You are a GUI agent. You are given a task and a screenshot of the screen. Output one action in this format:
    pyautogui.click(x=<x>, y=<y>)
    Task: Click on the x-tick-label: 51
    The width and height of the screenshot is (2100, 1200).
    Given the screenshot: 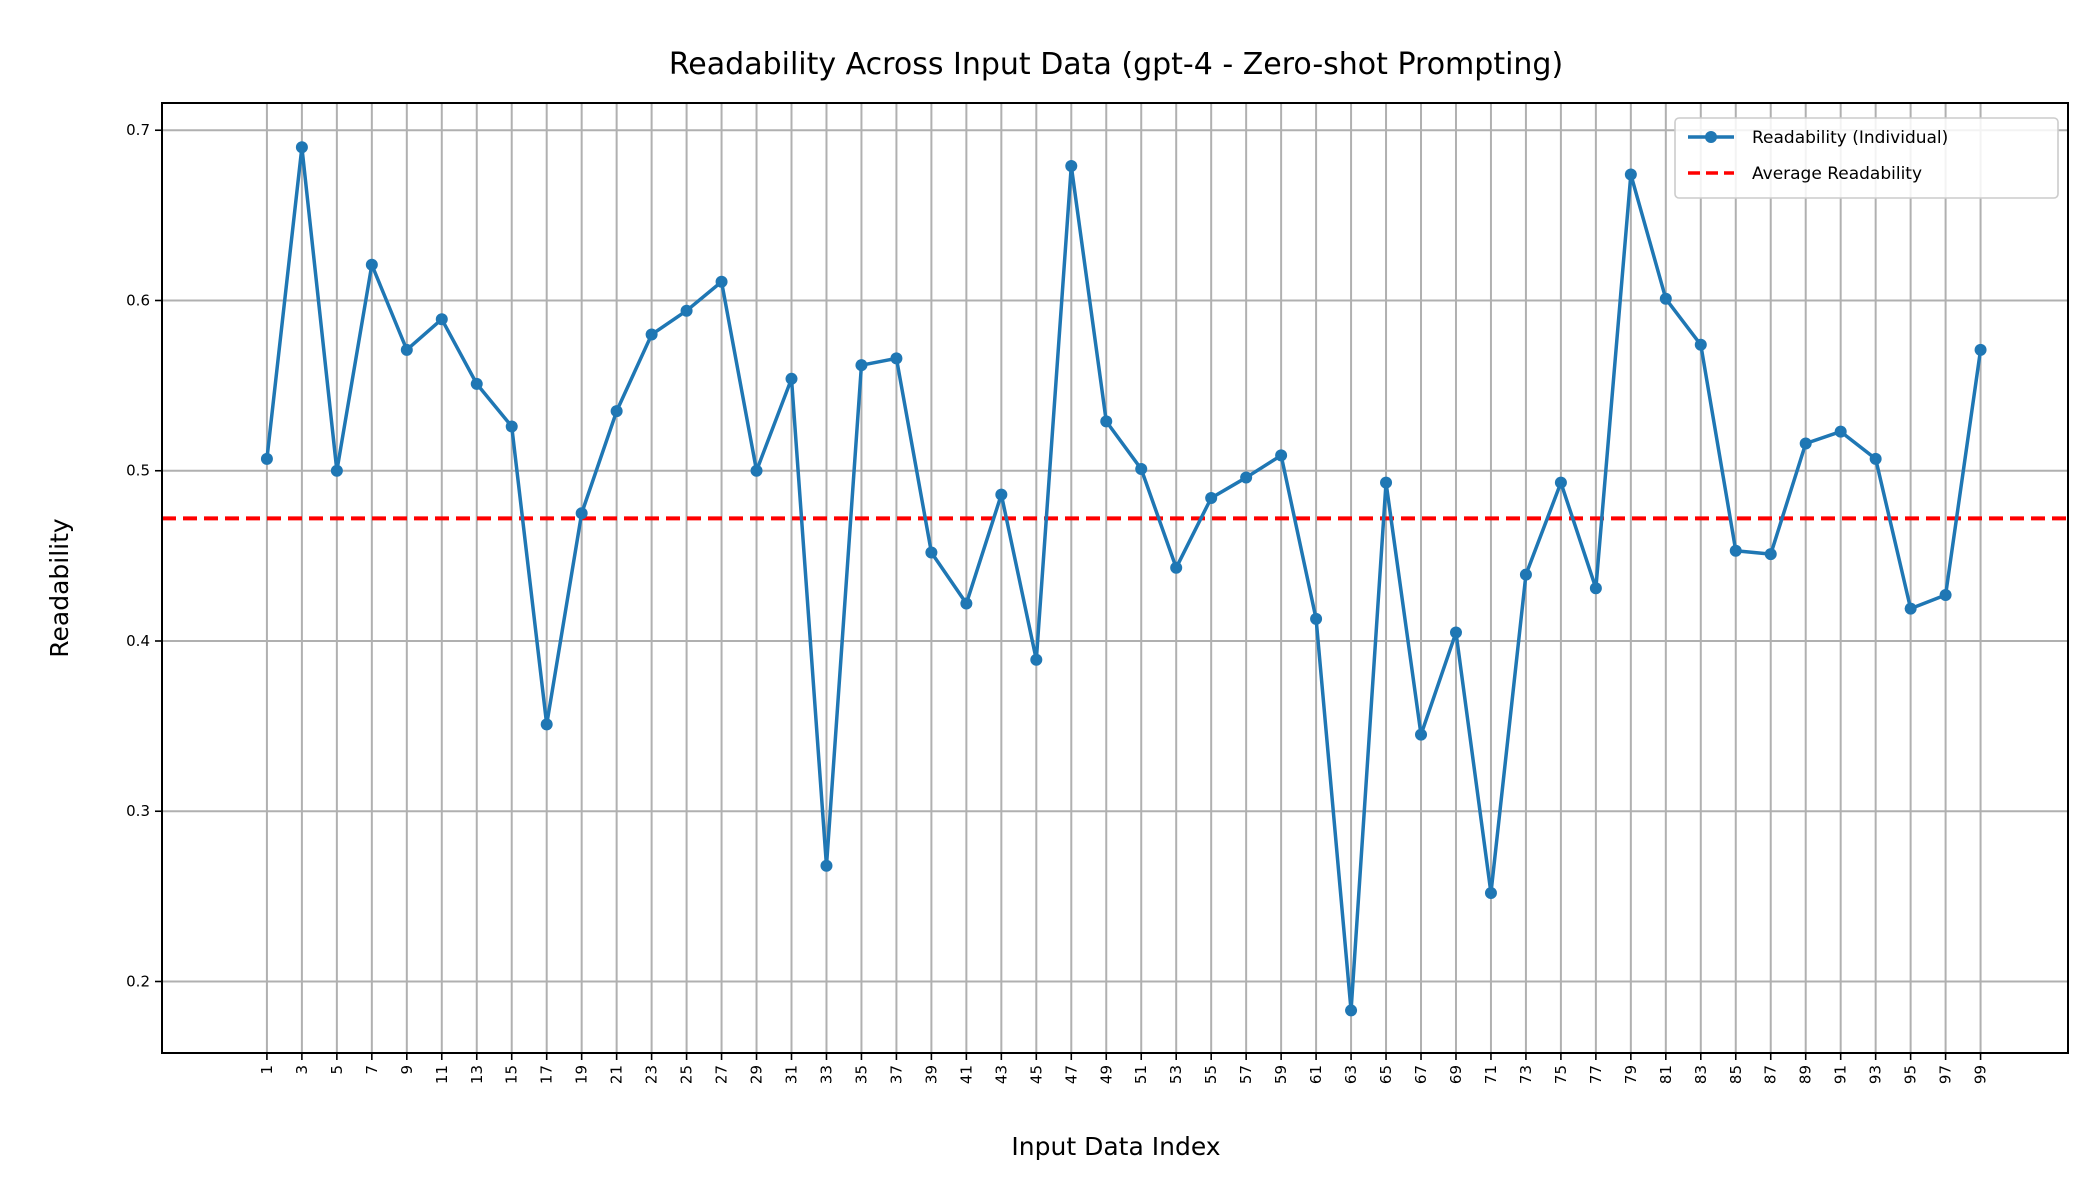 What is the action you would take?
    pyautogui.click(x=1141, y=1074)
    